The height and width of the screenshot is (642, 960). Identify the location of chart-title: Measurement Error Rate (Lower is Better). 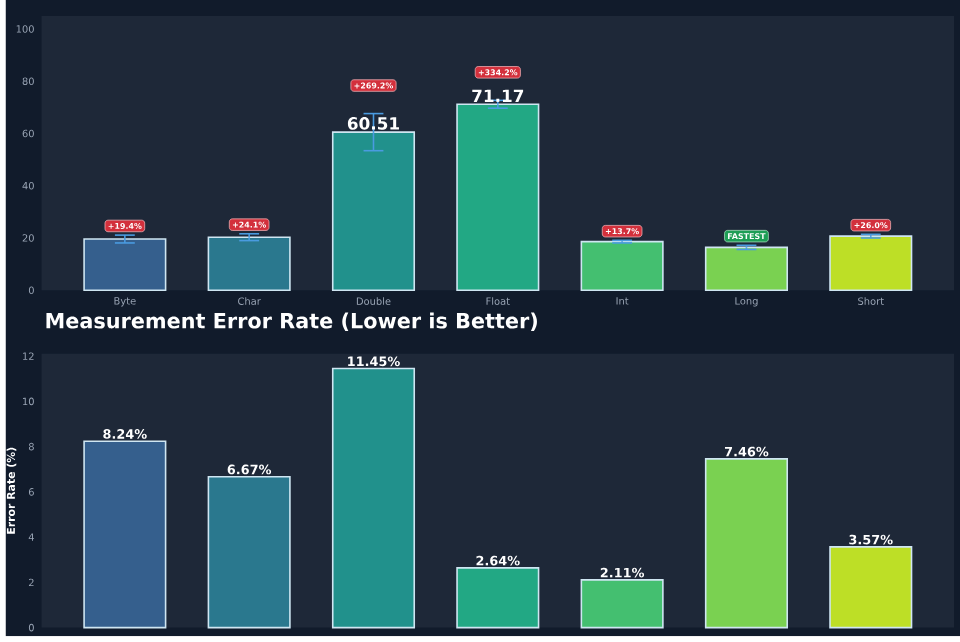
(291, 322).